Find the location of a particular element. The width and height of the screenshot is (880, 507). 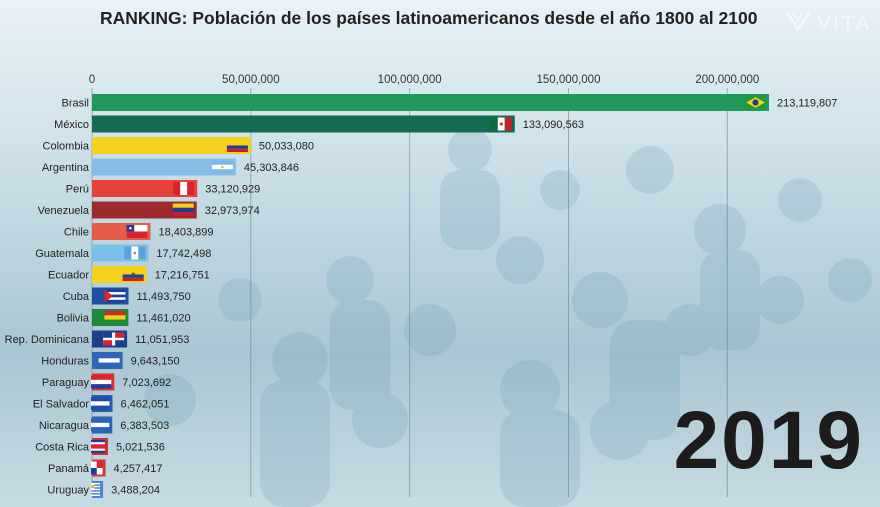

vita-logo-text: VITA is located at coordinates (844, 23).